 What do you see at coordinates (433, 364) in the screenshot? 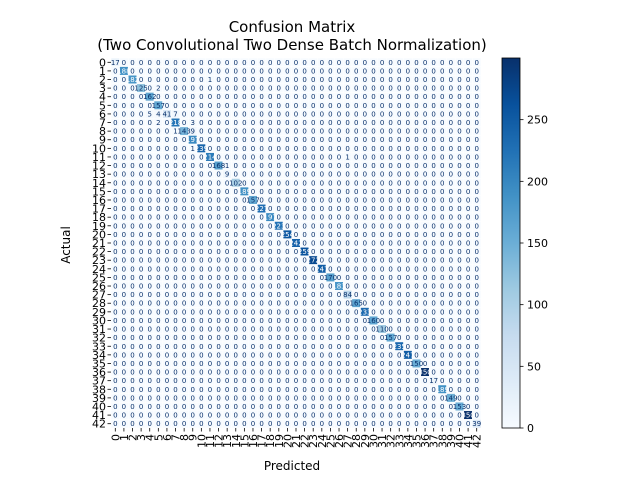
I see `heatmap-cell-label-35-37: 0` at bounding box center [433, 364].